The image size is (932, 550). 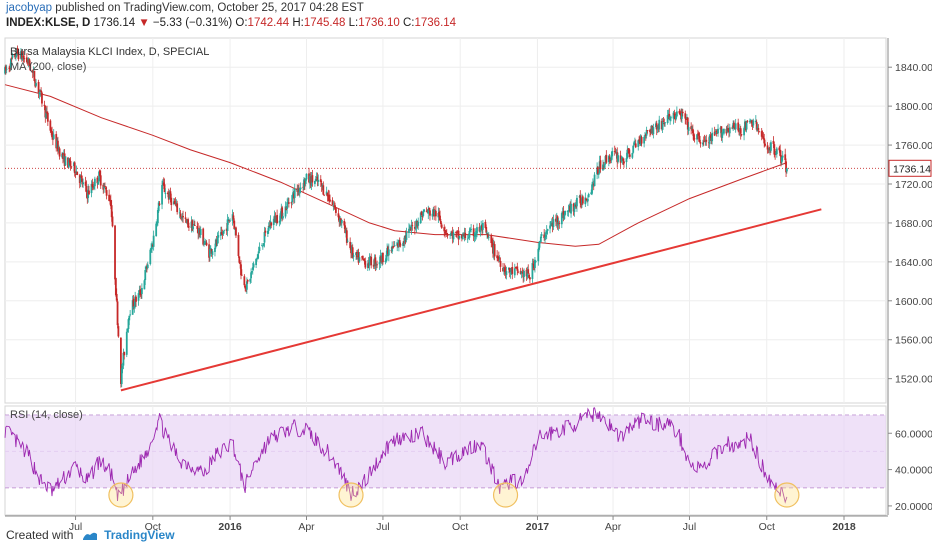 I want to click on high-label: H:, so click(x=298, y=23).